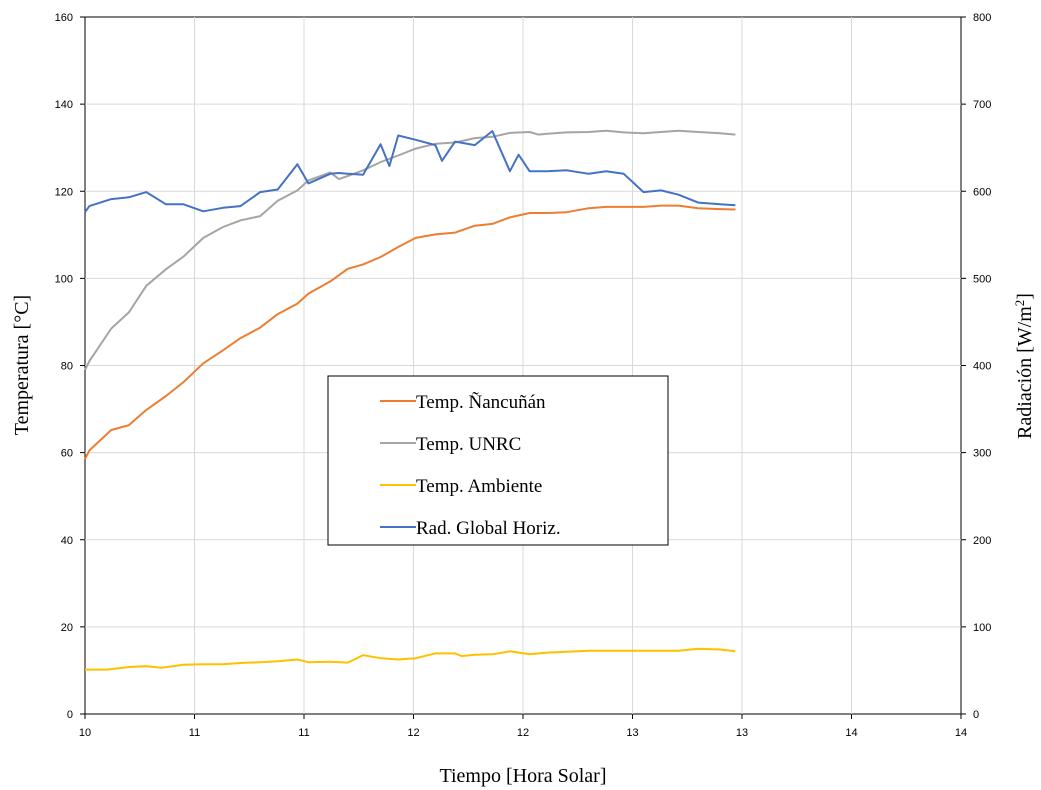 The width and height of the screenshot is (1041, 790). What do you see at coordinates (64, 192) in the screenshot?
I see `y-left-tick-label: 120` at bounding box center [64, 192].